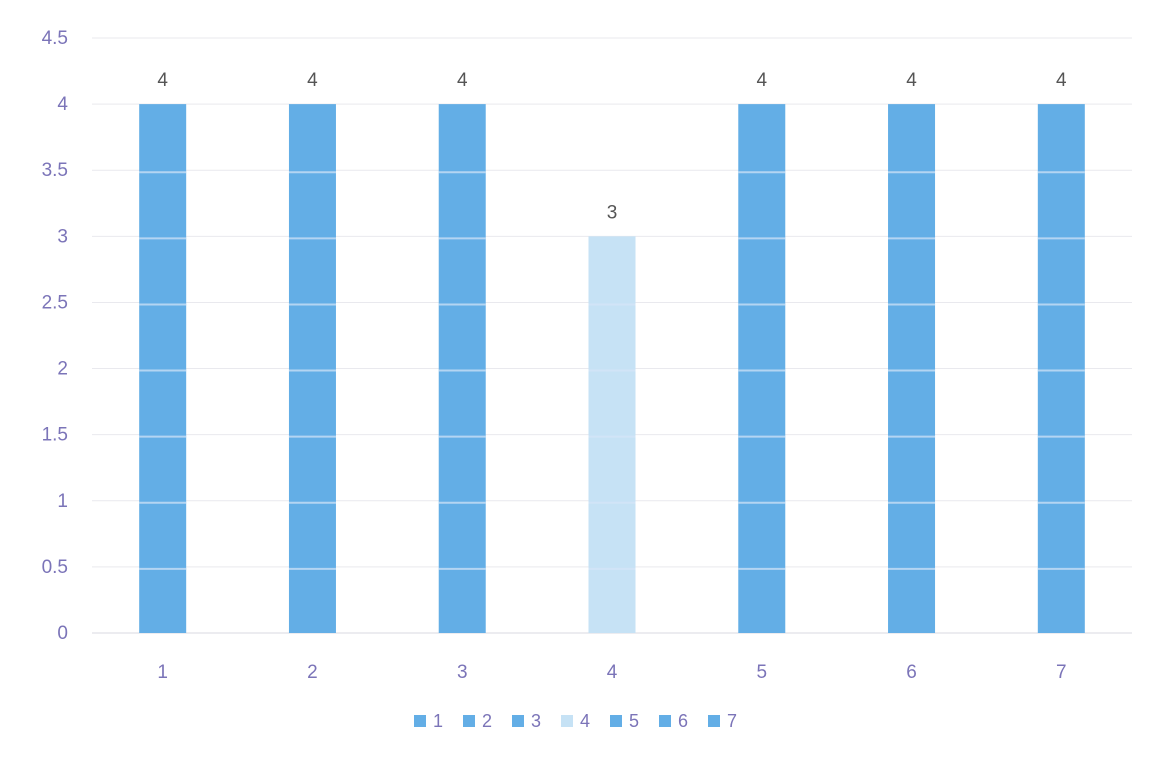 Image resolution: width=1153 pixels, height=775 pixels. Describe the element at coordinates (62, 633) in the screenshot. I see `y-tick-label: 0` at that location.